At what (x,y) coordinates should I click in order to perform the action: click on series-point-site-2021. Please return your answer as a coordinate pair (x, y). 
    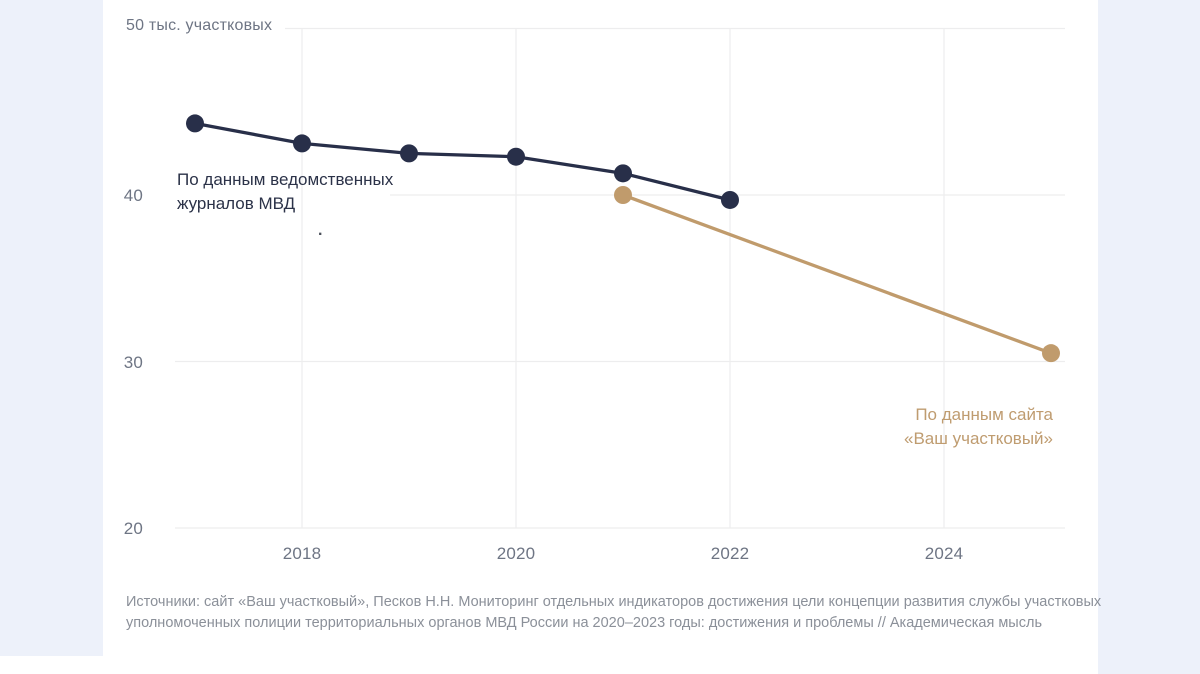
    Looking at the image, I should click on (623, 195).